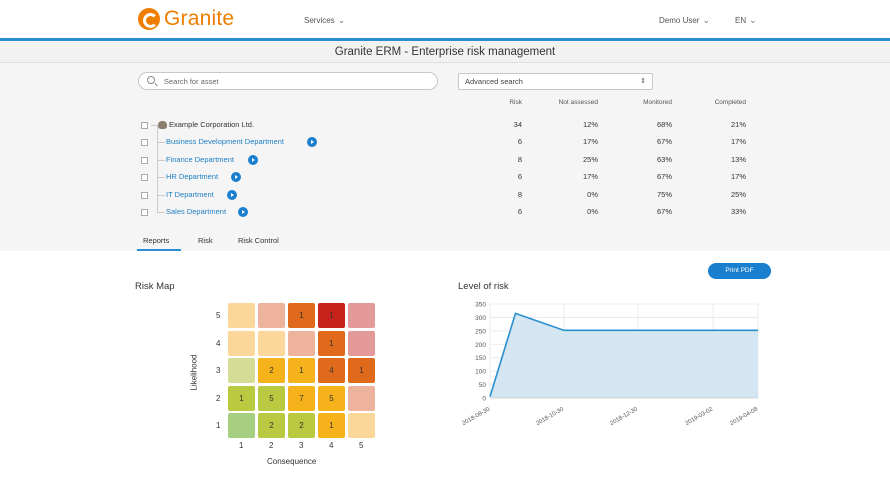  I want to click on granite-logo: Granite, so click(186, 19).